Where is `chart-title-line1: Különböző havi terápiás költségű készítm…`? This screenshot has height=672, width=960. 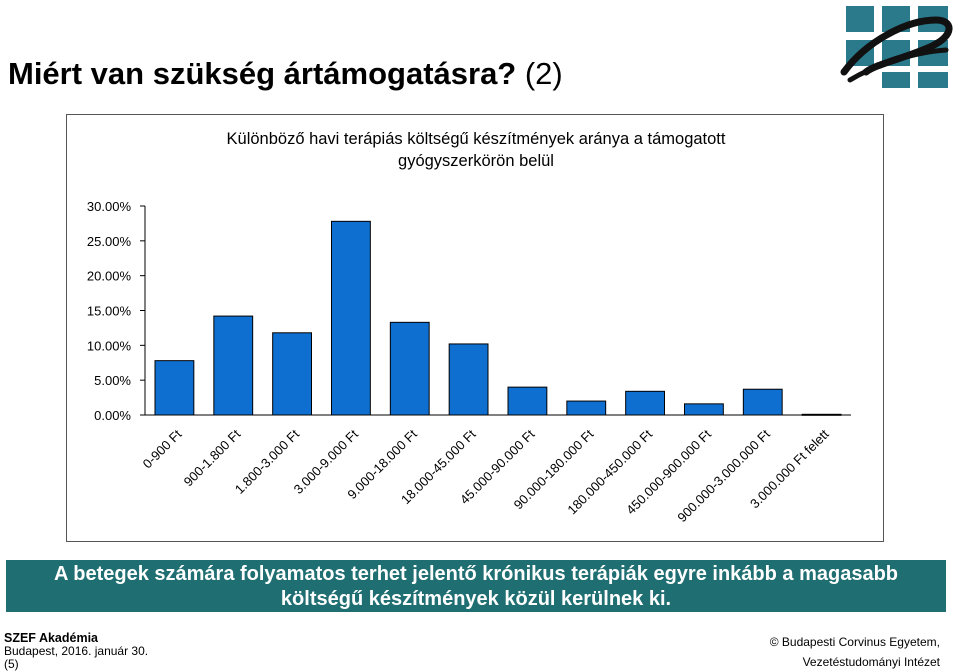
chart-title-line1: Különböző havi terápiás költségű készítm… is located at coordinates (476, 139).